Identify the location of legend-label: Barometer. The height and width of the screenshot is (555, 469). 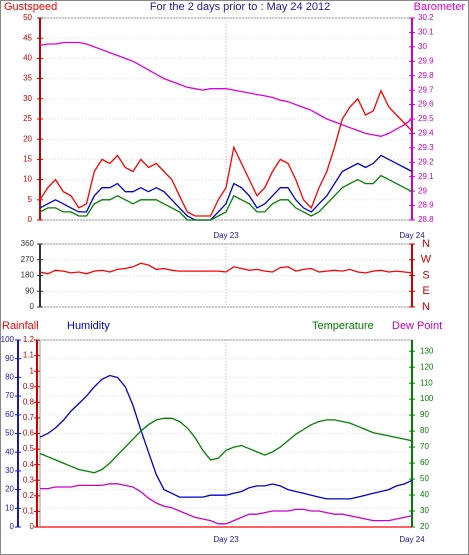
(440, 7).